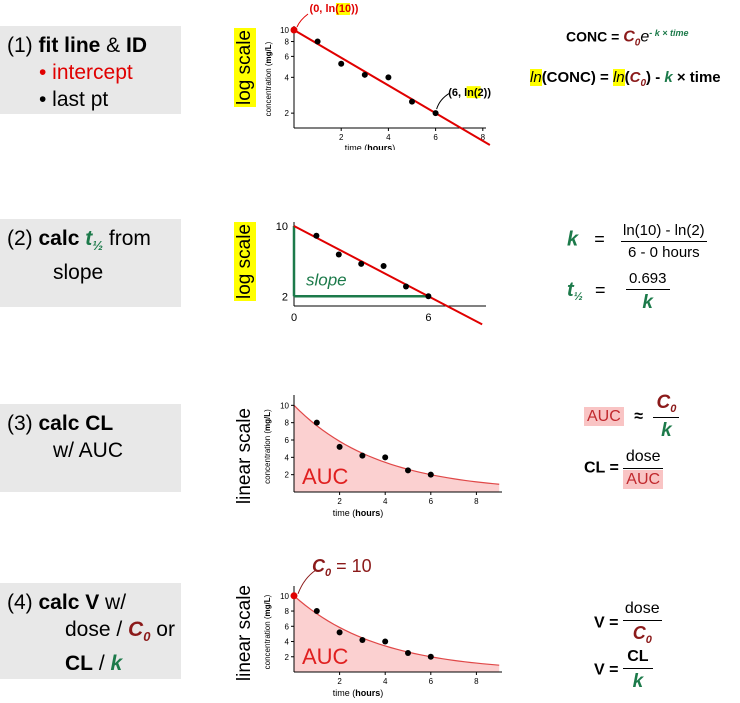  What do you see at coordinates (625, 79) in the screenshot?
I see `ln-conc-equation: ln(CONC) = ln(C0) - k × time` at bounding box center [625, 79].